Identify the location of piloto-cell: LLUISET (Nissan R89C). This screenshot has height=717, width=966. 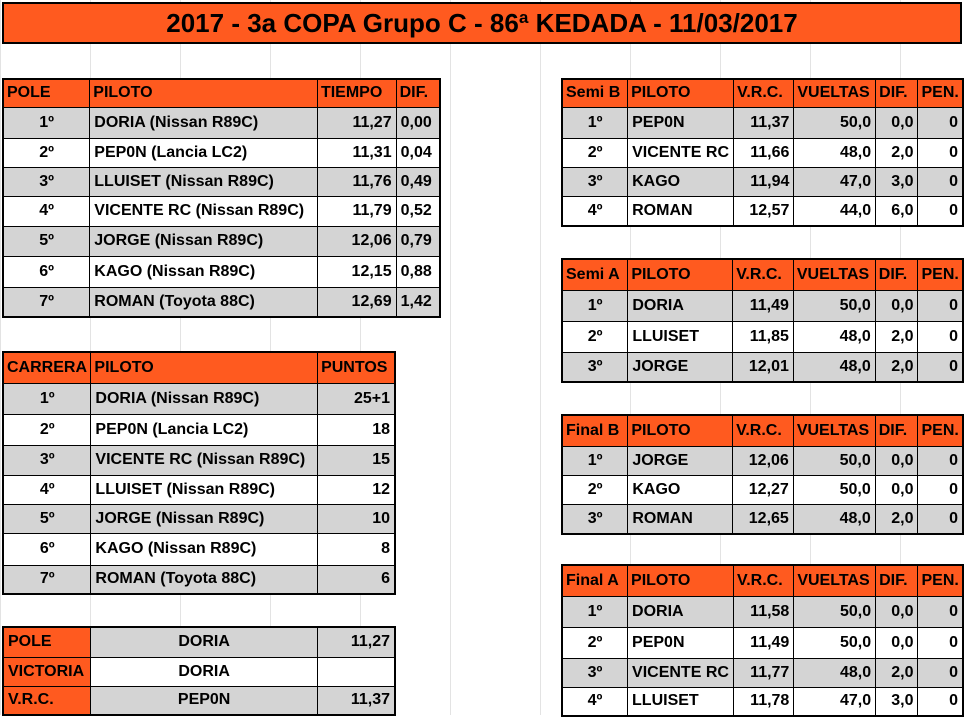
(203, 181).